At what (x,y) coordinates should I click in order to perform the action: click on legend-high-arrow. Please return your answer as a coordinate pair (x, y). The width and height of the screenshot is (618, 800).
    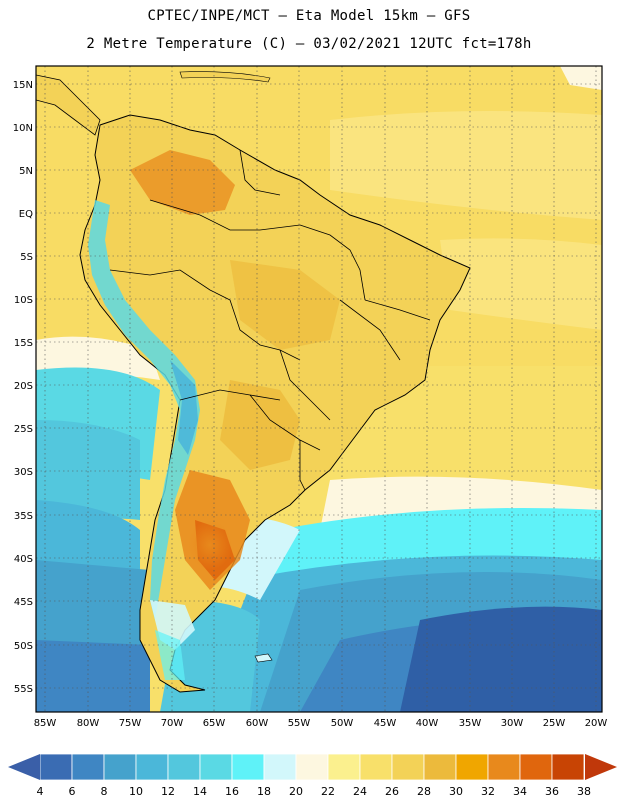
    Looking at the image, I should click on (601, 767).